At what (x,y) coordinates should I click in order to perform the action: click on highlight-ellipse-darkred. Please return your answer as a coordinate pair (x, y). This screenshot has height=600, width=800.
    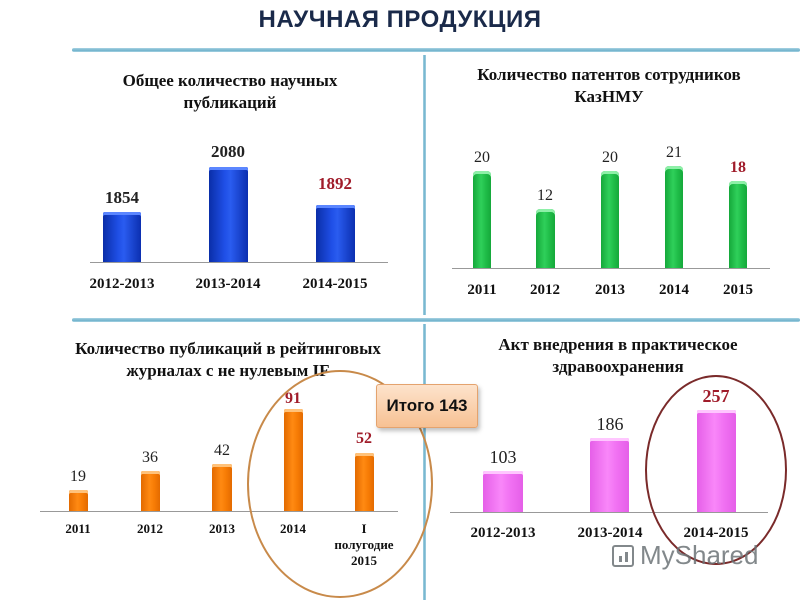
    Looking at the image, I should click on (716, 470).